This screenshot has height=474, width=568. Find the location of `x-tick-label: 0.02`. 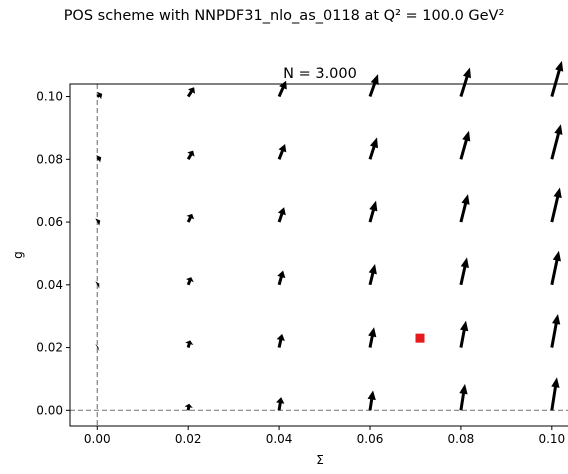

x-tick-label: 0.02 is located at coordinates (188, 439).